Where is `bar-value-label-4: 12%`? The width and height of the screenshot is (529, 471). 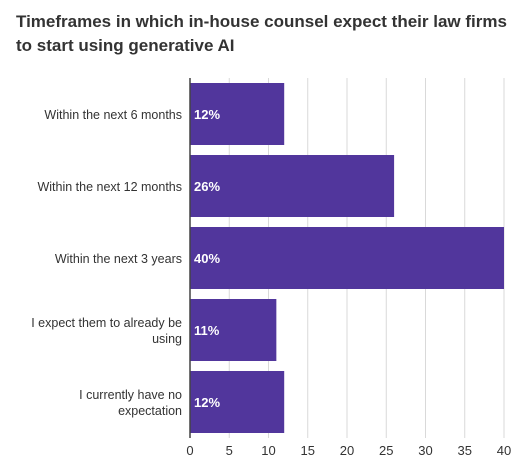 bar-value-label-4: 12% is located at coordinates (207, 402).